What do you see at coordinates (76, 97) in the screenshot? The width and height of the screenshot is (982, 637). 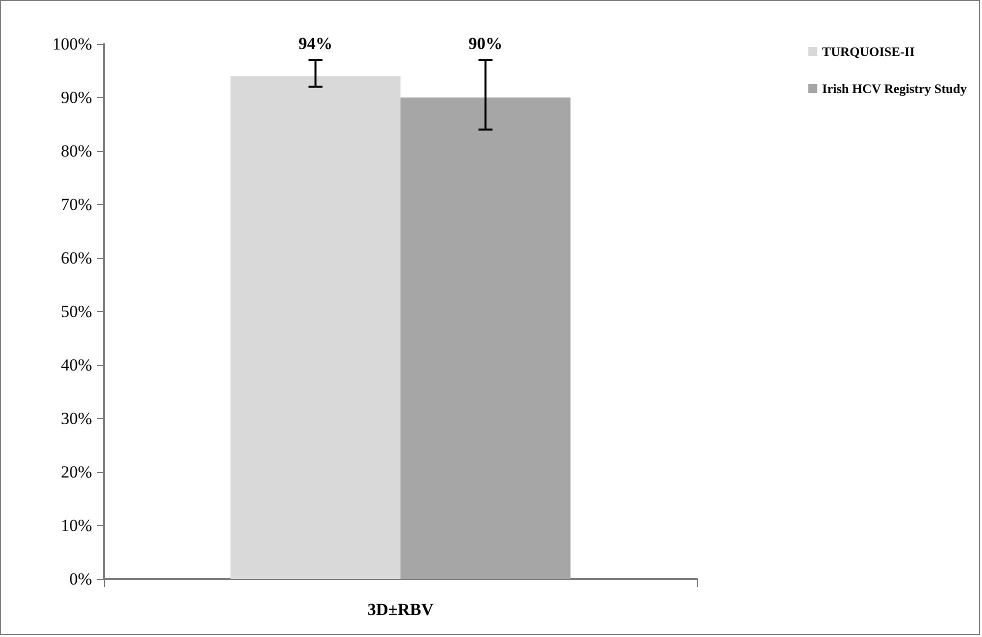 I see `y-tick-label: 90%` at bounding box center [76, 97].